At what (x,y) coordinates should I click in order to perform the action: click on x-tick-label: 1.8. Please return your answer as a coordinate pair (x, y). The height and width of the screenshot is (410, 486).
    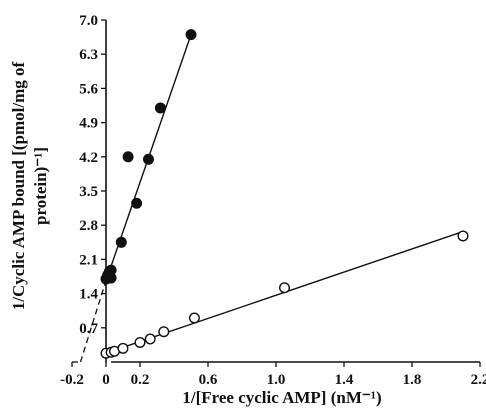
    Looking at the image, I should click on (412, 380).